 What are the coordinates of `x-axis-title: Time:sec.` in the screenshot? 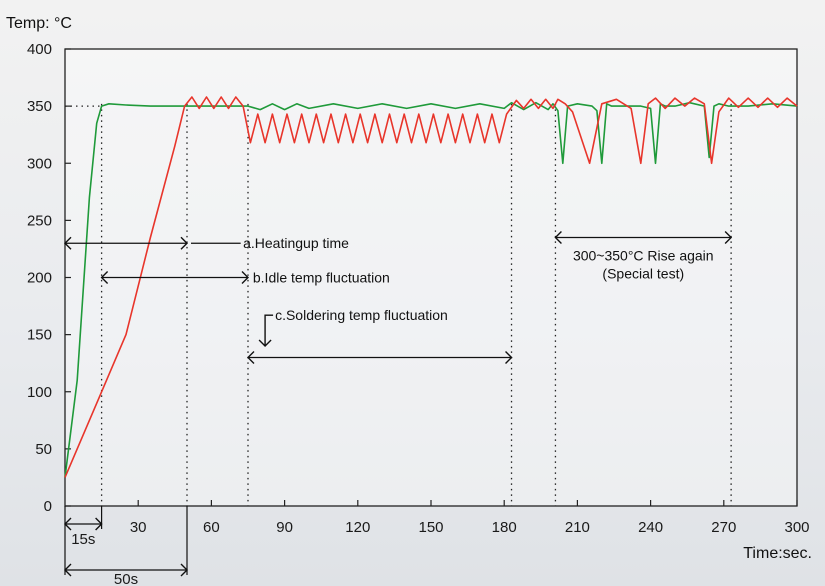 It's located at (777, 553).